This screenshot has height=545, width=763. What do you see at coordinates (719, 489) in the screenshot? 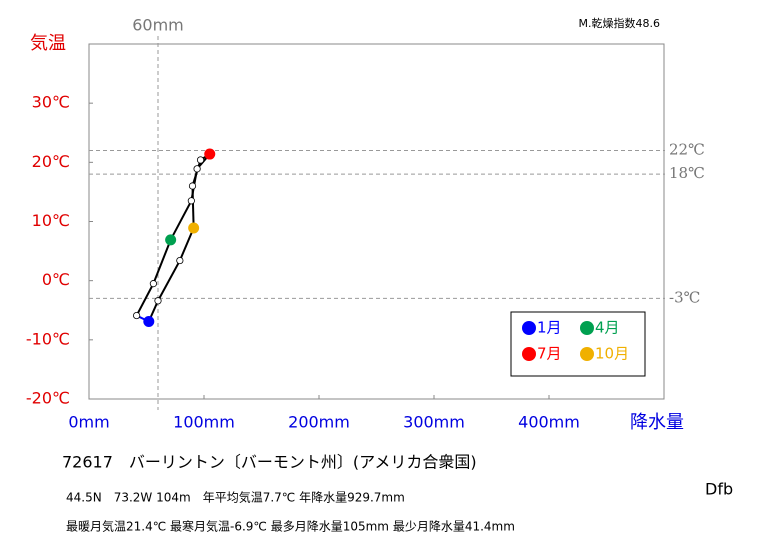
I see `climate-class: Dfb` at bounding box center [719, 489].